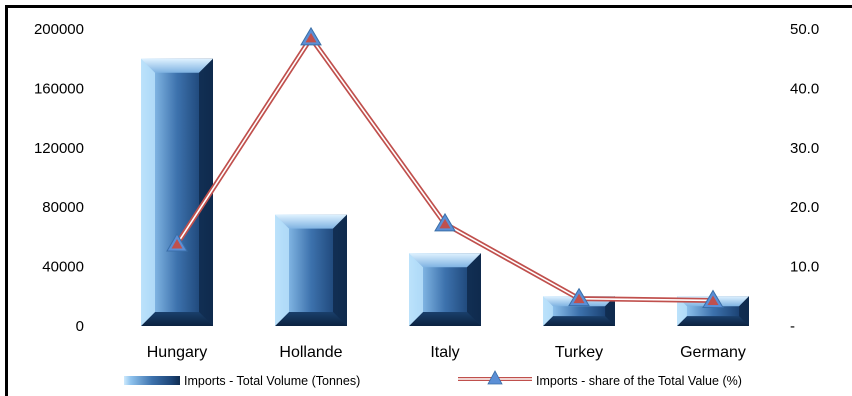 The image size is (852, 396). Describe the element at coordinates (59, 178) in the screenshot. I see `axis-left: 0 40000 80000 120000 160000 200000` at that location.